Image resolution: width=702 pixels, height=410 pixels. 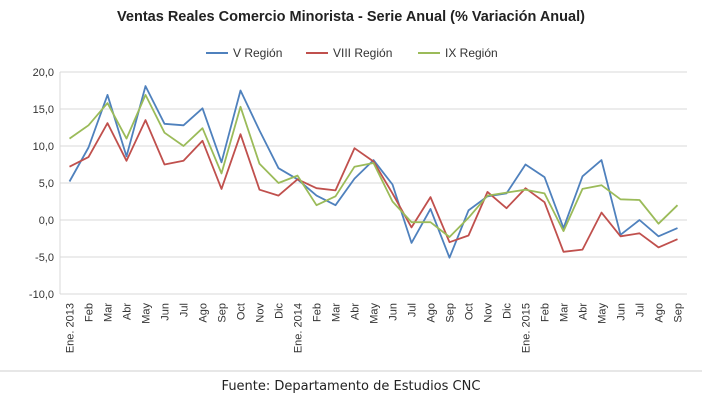 I want to click on legend: V Región VIII Región IX Región, so click(x=352, y=53).